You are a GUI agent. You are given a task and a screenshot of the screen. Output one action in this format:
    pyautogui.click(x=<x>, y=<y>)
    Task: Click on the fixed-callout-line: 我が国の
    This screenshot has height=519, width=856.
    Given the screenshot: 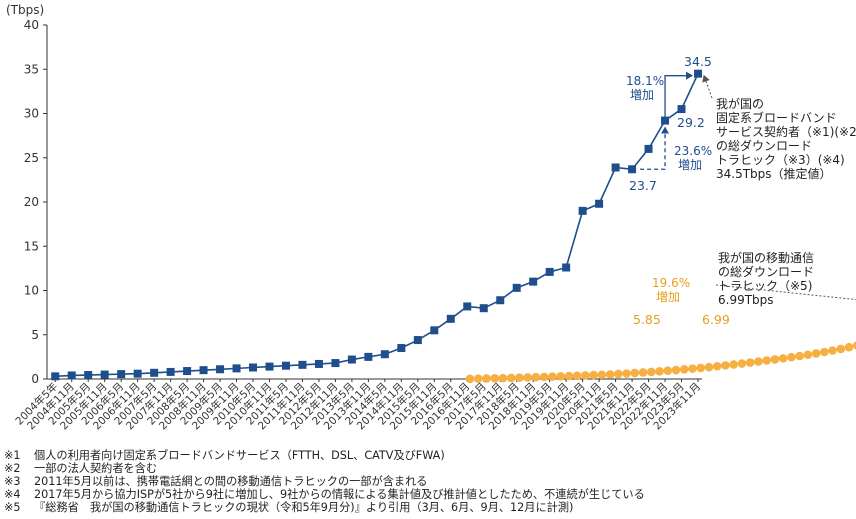 What is the action you would take?
    pyautogui.click(x=740, y=103)
    